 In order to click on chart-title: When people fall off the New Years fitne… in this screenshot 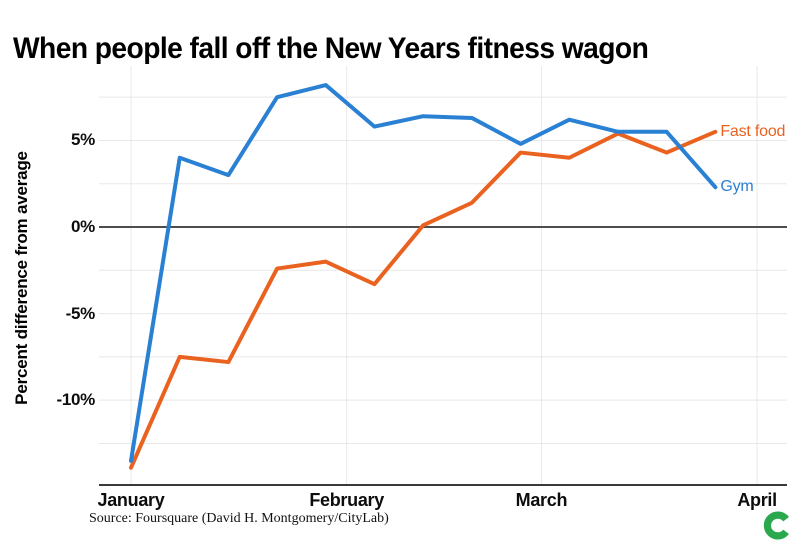, I will do `click(331, 49)`.